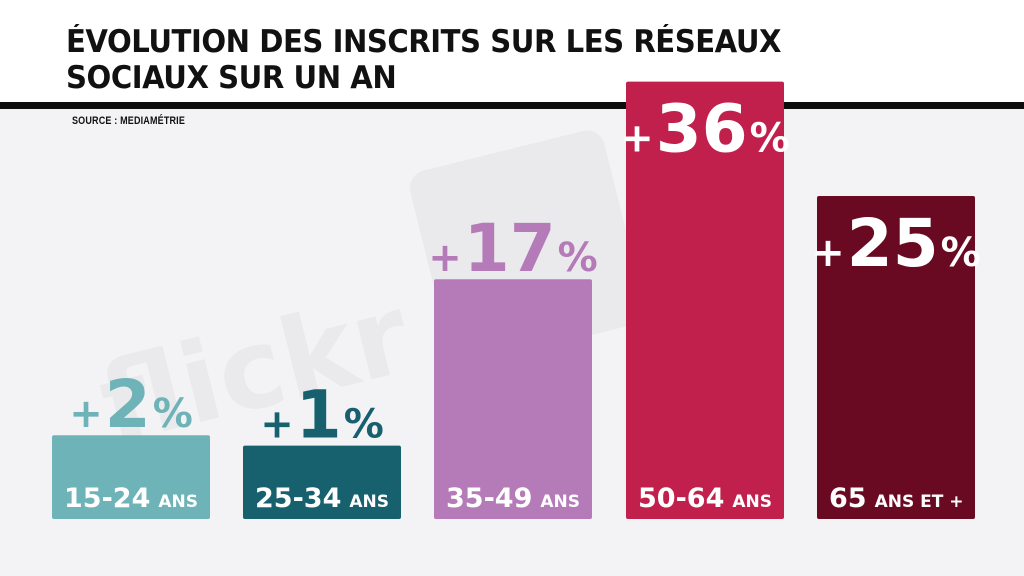 This screenshot has width=1024, height=576. I want to click on chart-title-line2: SOCIAUX SUR UN AN, so click(231, 78).